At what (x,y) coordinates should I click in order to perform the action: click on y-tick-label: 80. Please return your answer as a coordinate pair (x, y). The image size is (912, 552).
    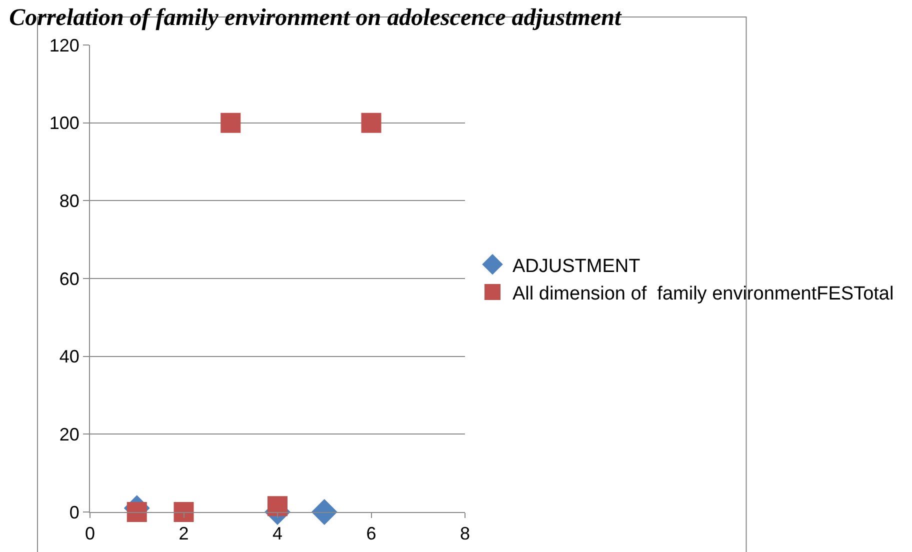
    Looking at the image, I should click on (69, 200).